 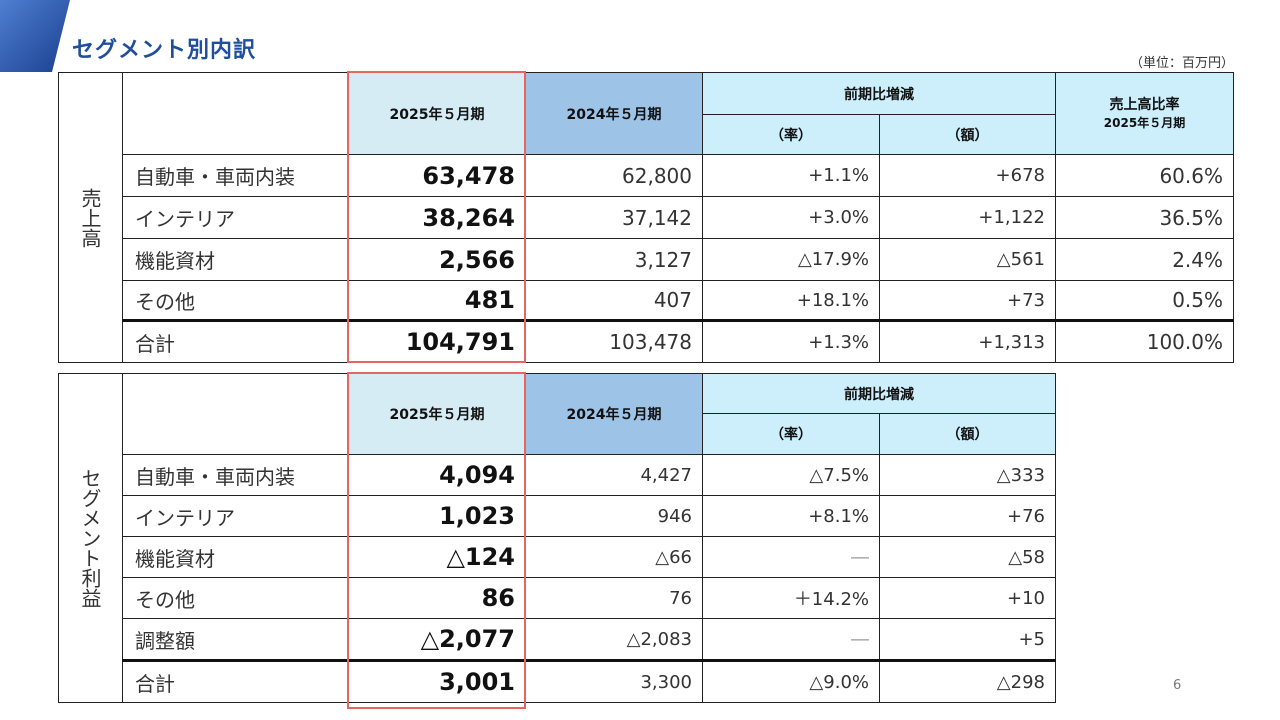 I want to click on previous-value: 407, so click(x=614, y=300).